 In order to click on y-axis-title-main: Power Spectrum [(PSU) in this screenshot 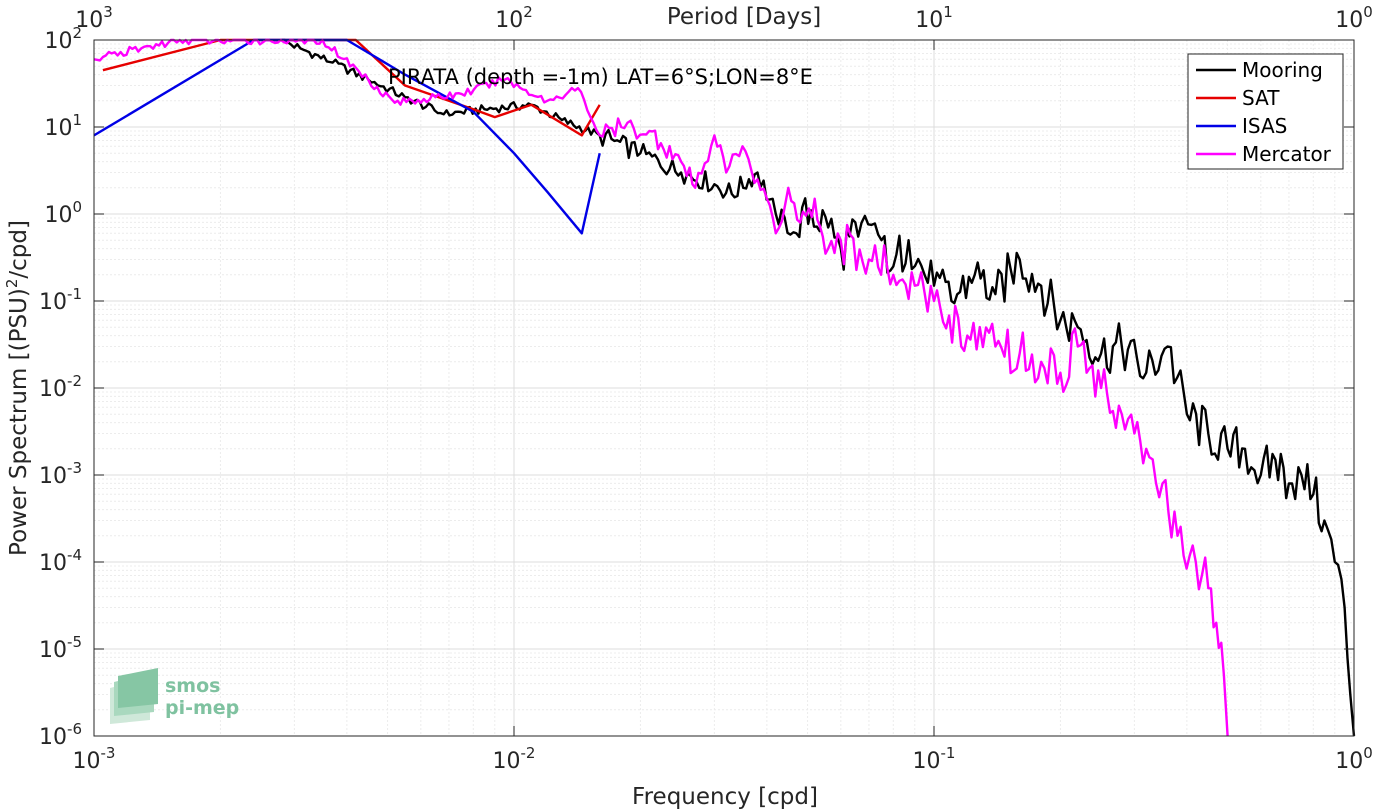, I will do `click(19, 422)`.